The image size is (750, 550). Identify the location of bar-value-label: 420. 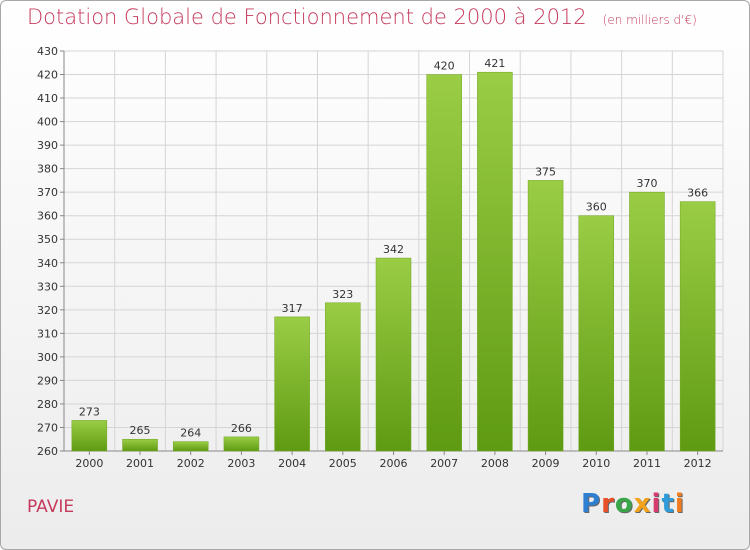
(444, 66).